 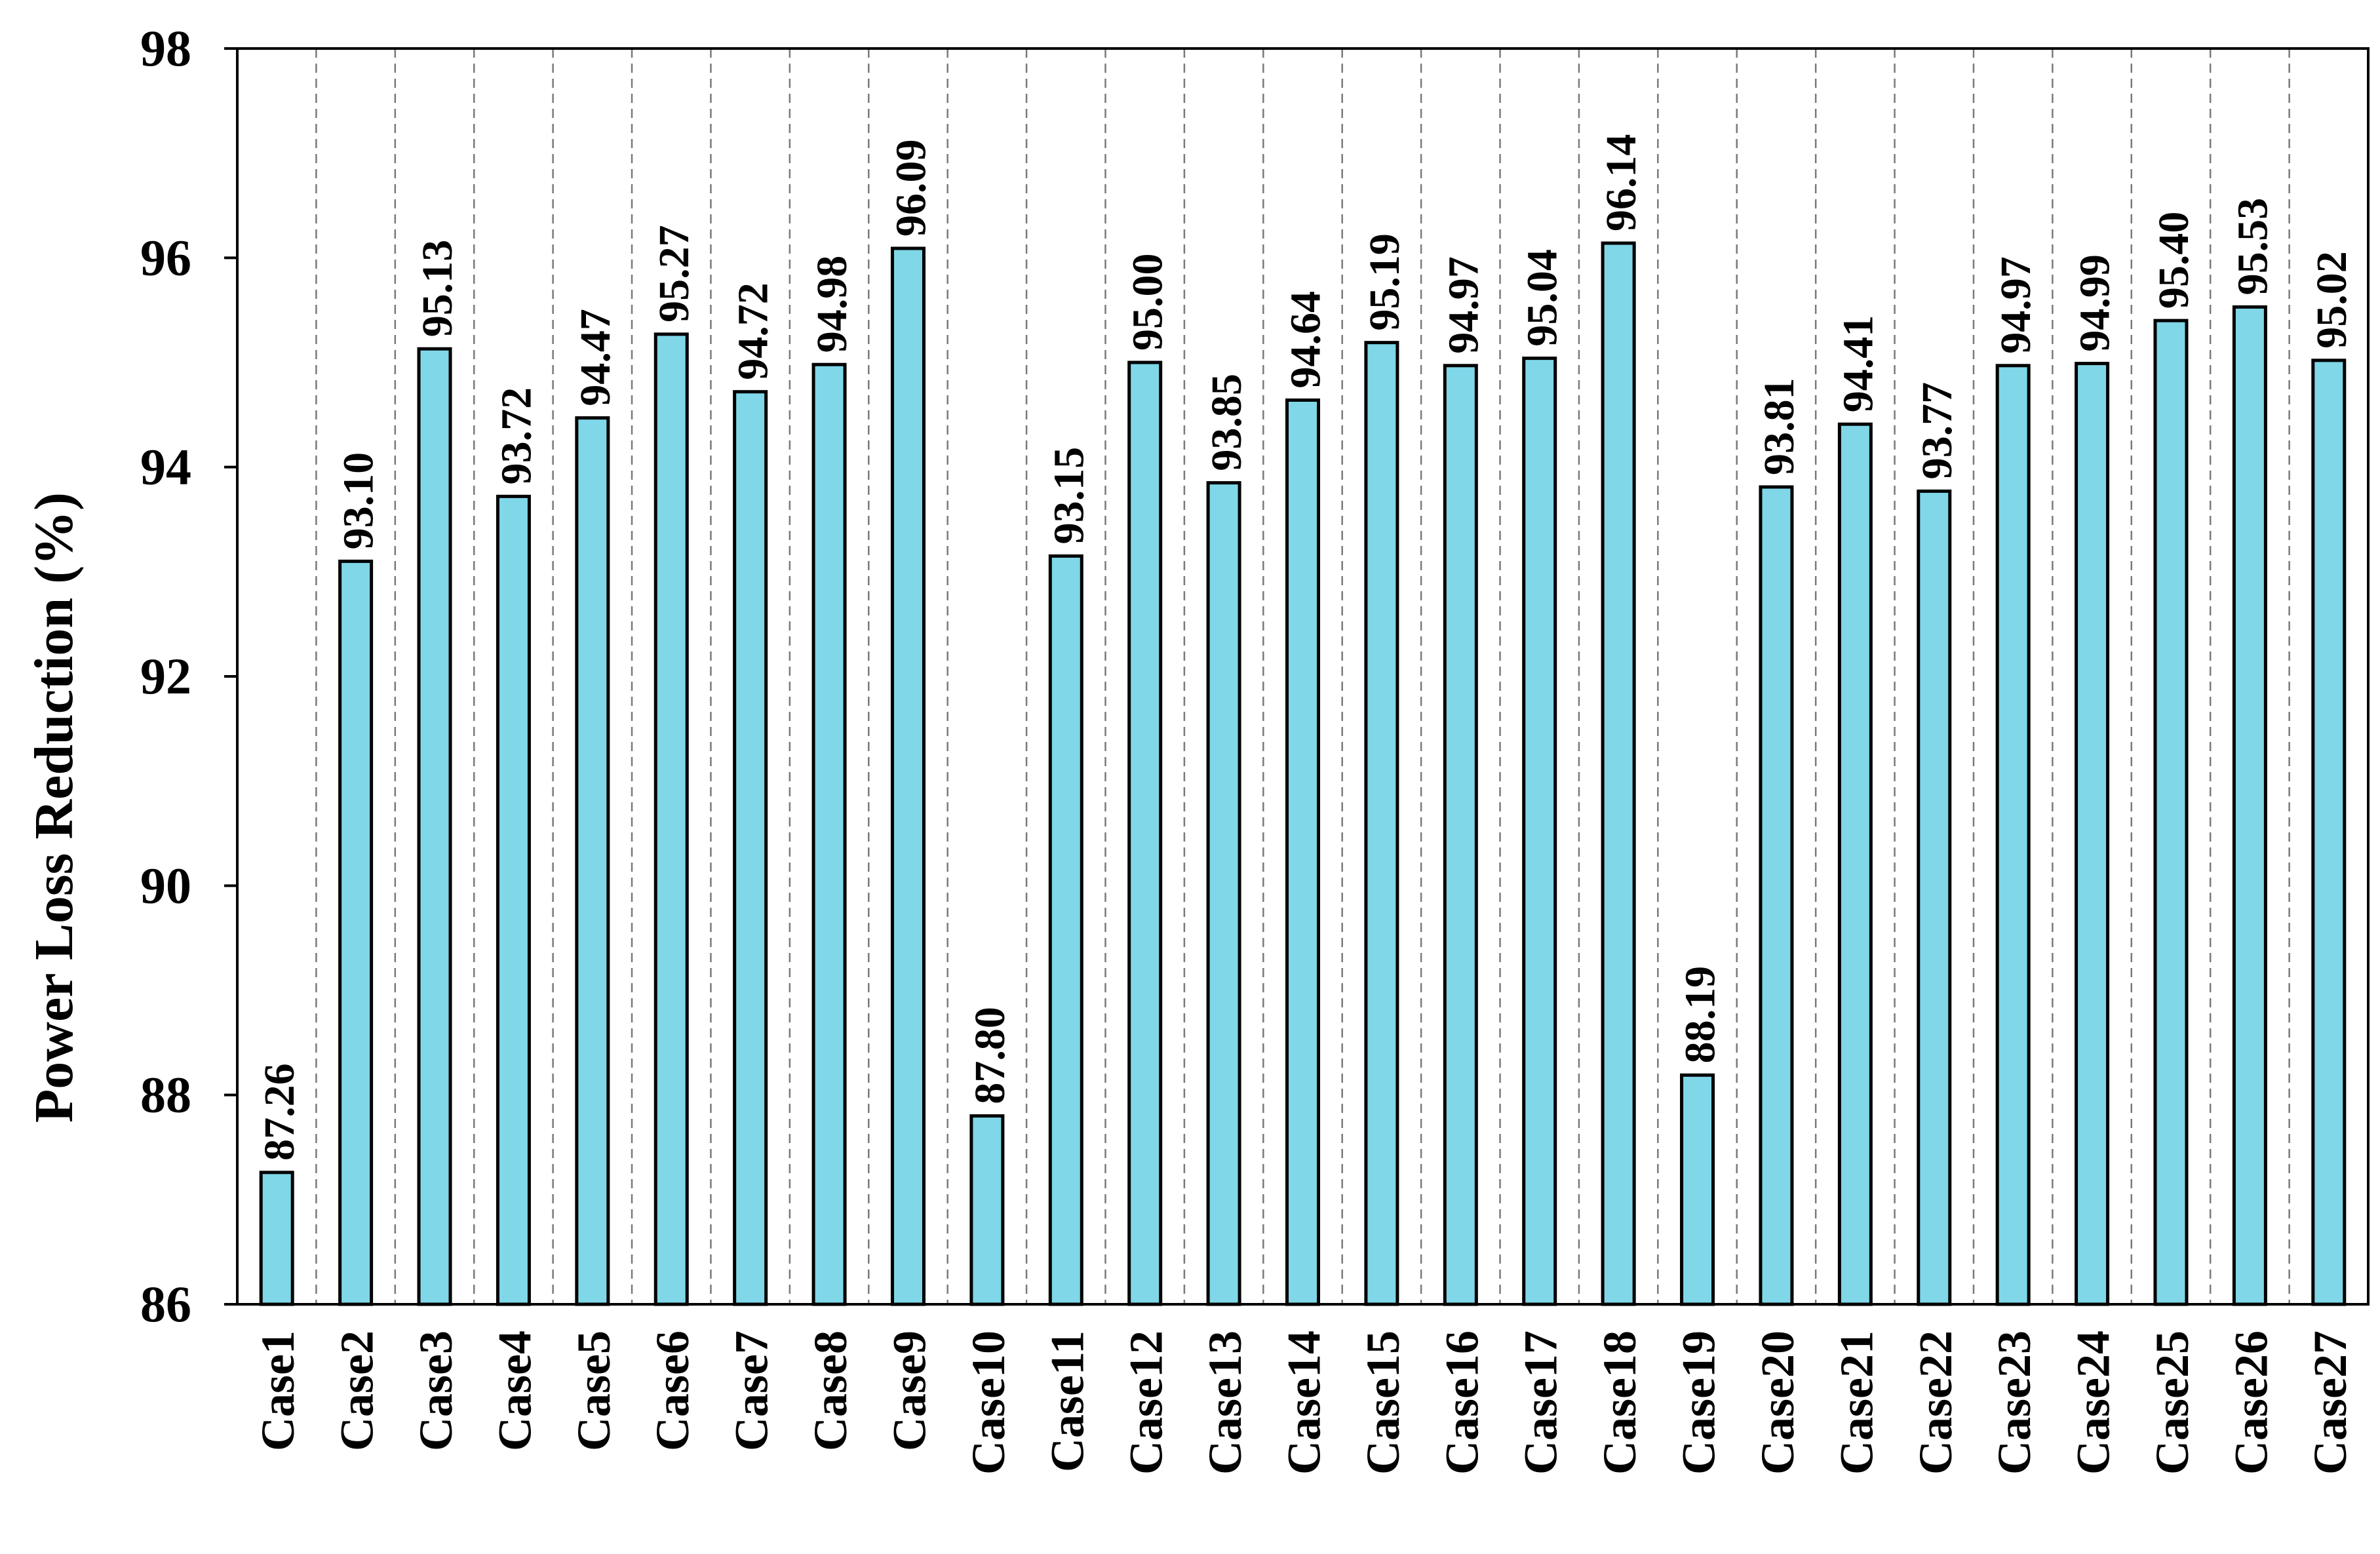 I want to click on x-tick-label: Case26, so click(x=2251, y=1403).